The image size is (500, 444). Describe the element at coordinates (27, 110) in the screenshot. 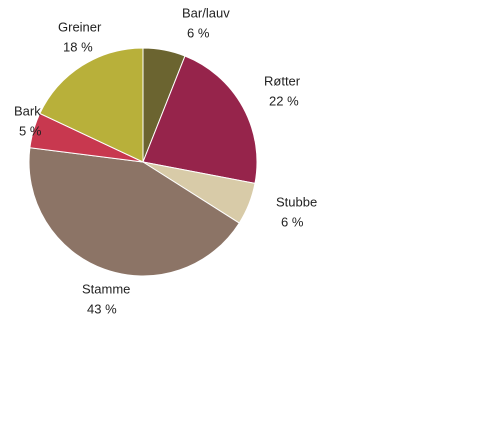

I see `slice-label: Bark` at that location.